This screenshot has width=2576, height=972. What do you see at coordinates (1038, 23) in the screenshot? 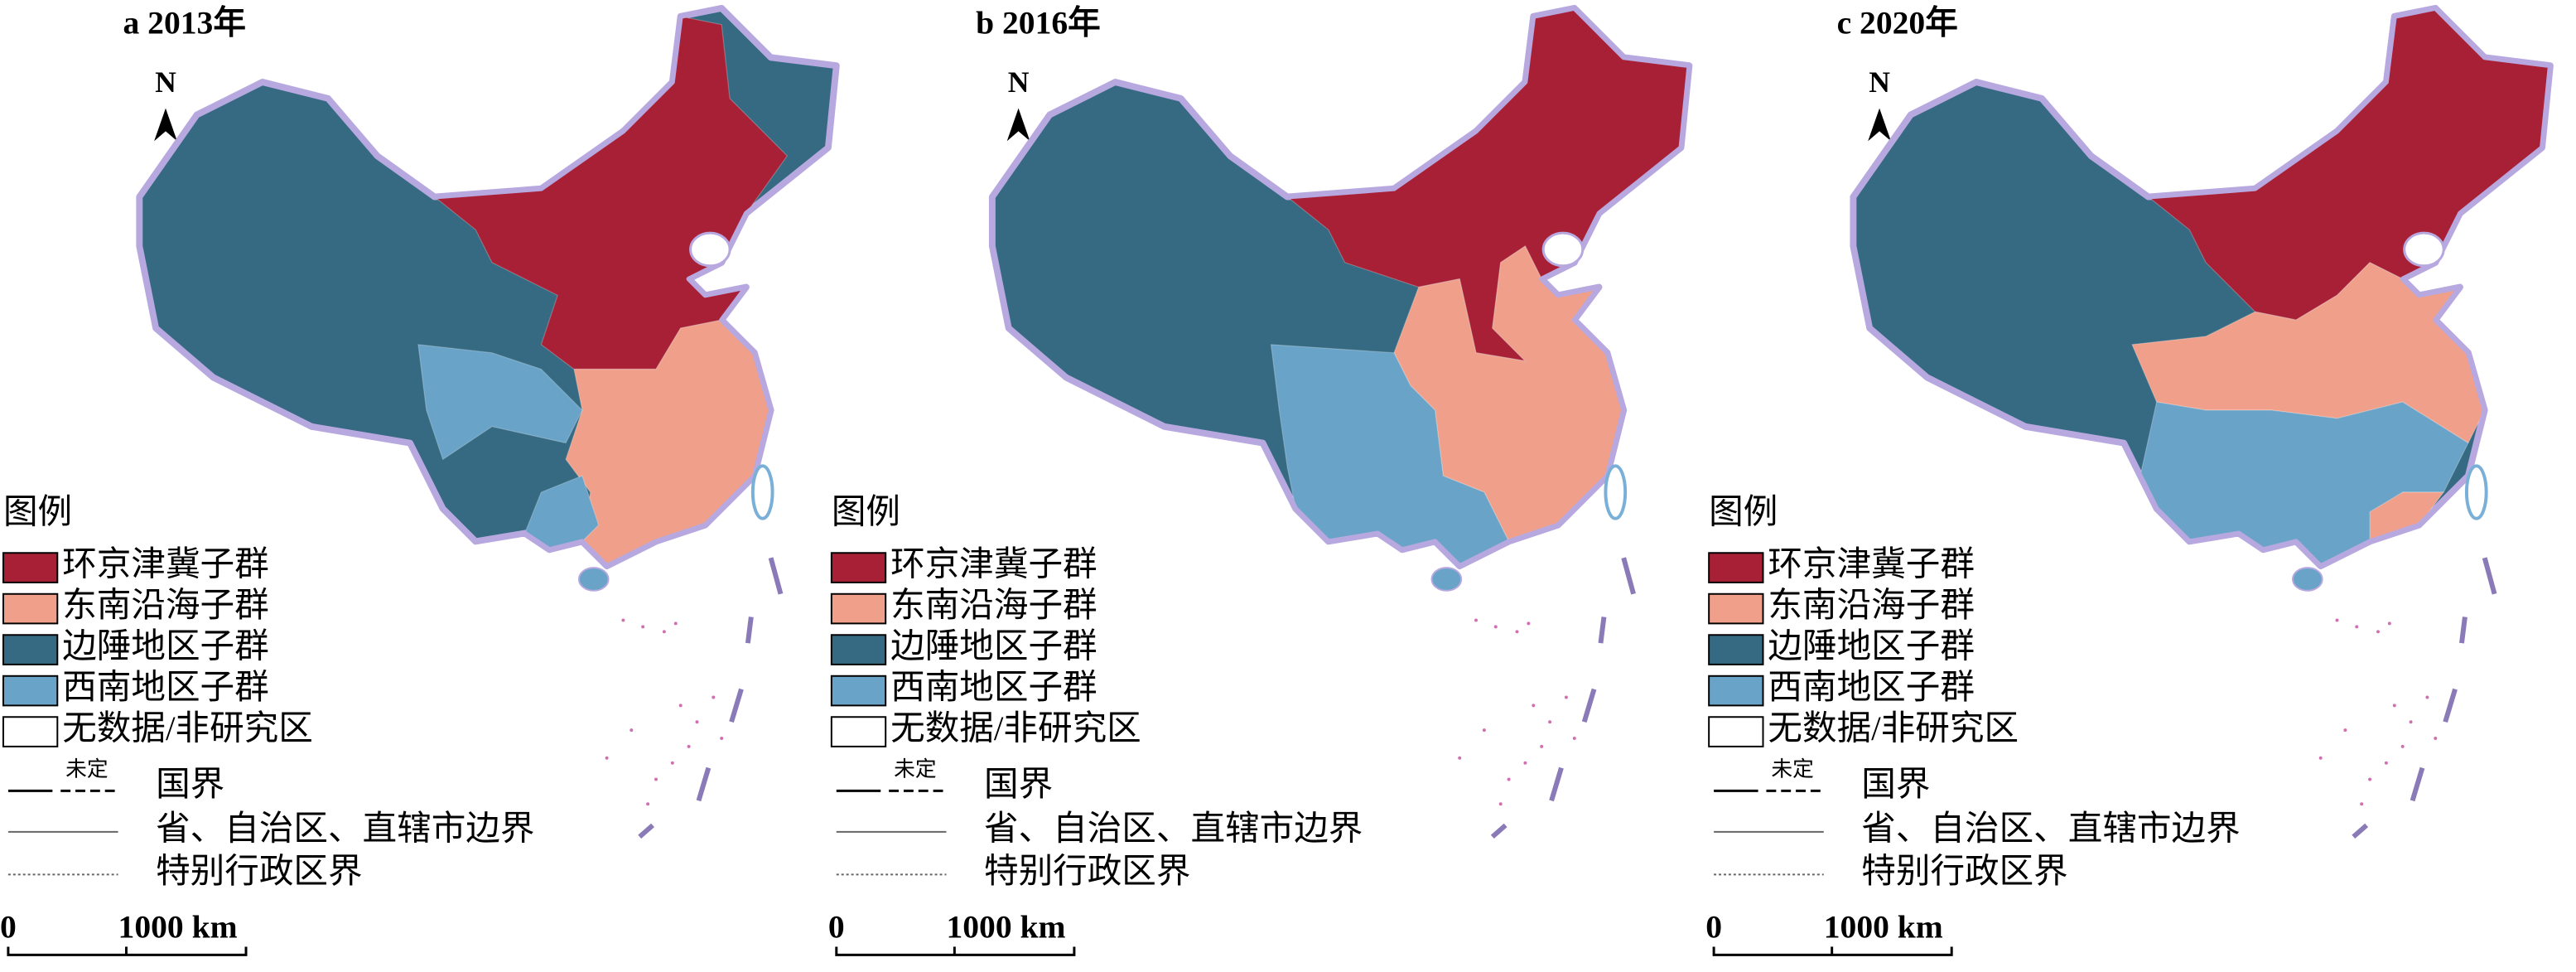
I see `panel-title: b 2016年` at bounding box center [1038, 23].